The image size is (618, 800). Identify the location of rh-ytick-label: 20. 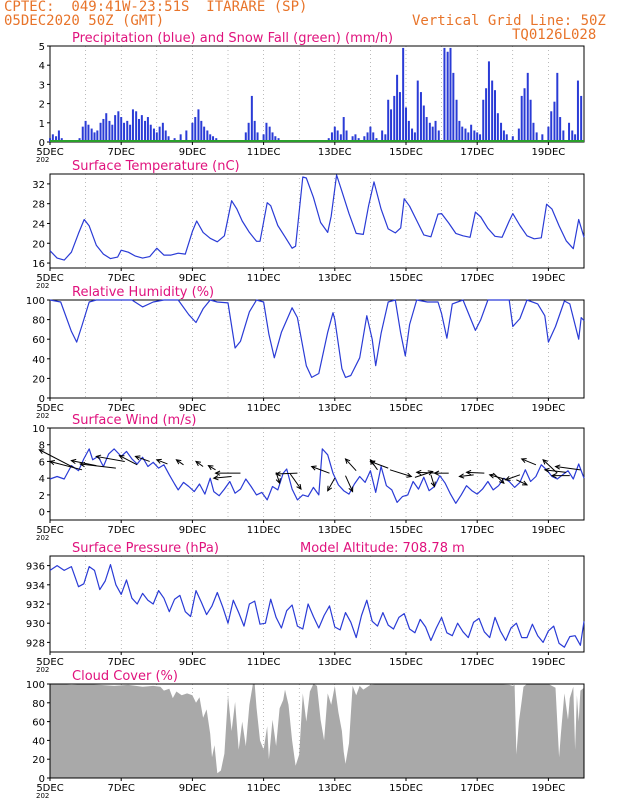
(38, 379).